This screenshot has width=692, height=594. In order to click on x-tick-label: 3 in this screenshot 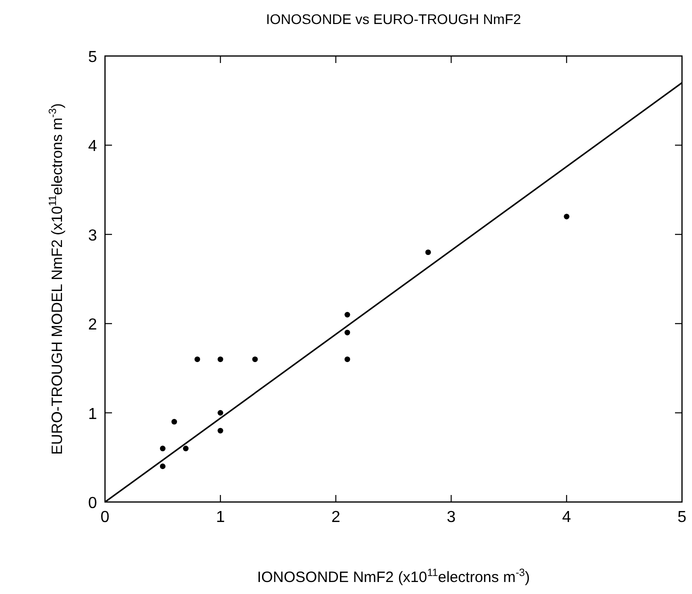, I will do `click(451, 517)`.